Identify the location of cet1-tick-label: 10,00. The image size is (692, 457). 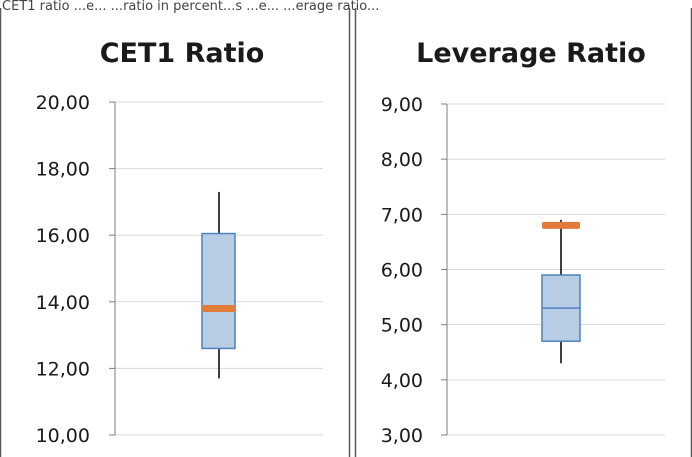
(63, 436).